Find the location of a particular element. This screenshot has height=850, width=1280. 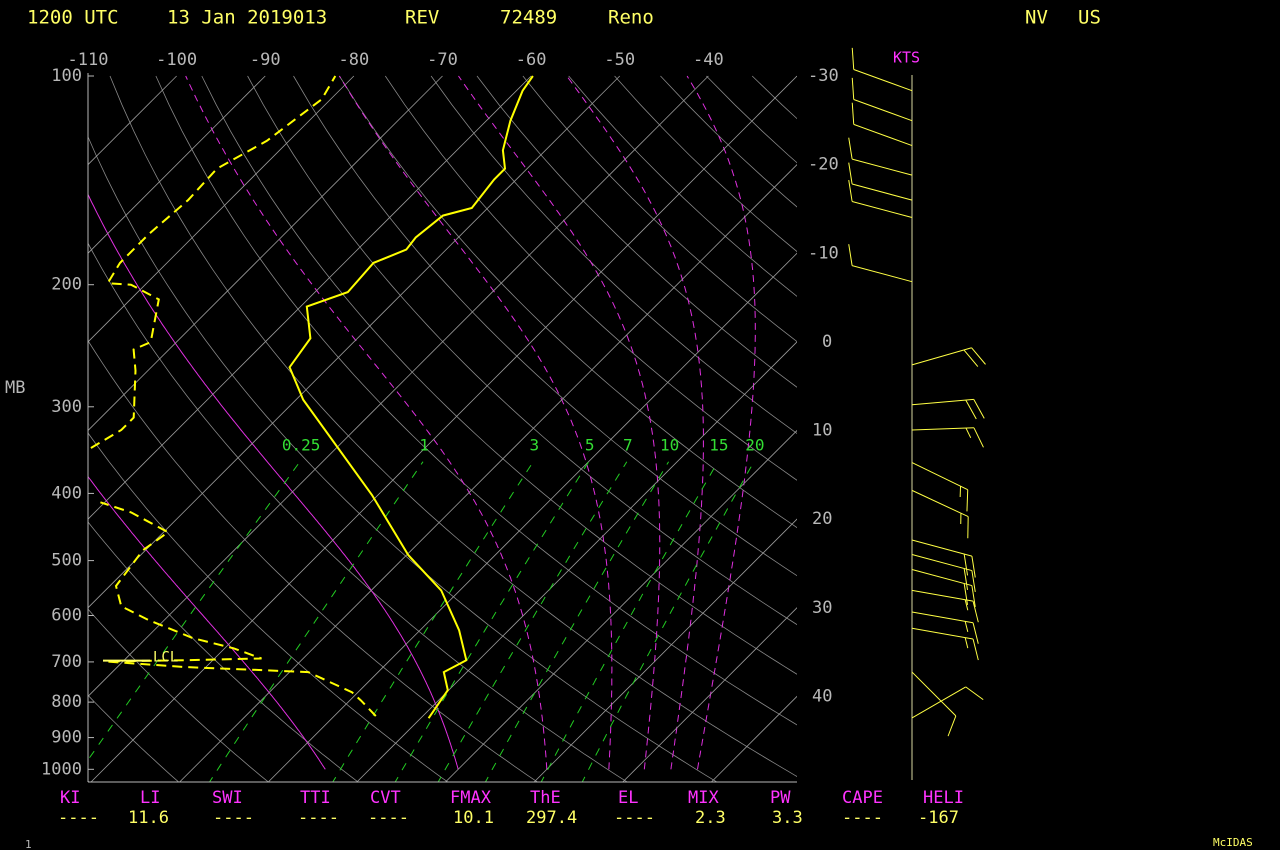

page-number: 1 is located at coordinates (28, 844).